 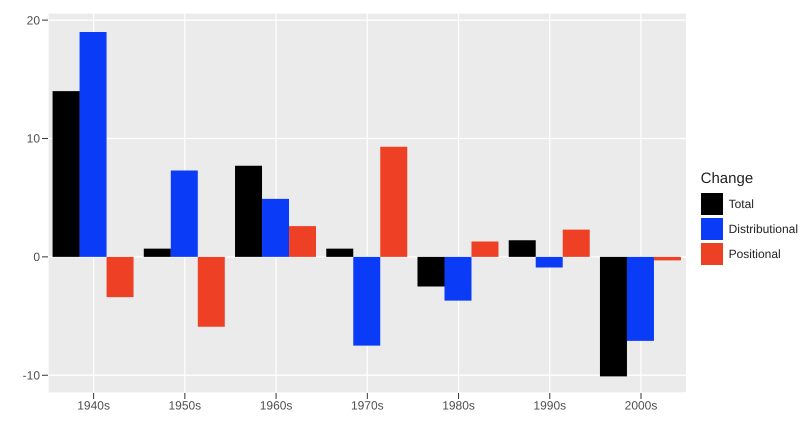 I want to click on x-tick-label: 1970s, so click(x=367, y=405).